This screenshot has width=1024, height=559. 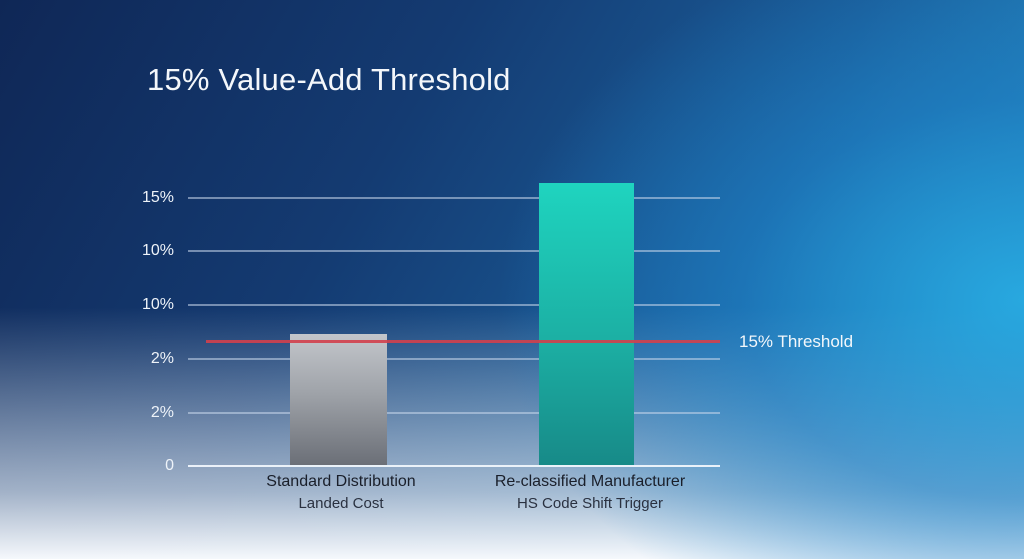 What do you see at coordinates (454, 466) in the screenshot?
I see `x-axis-baseline` at bounding box center [454, 466].